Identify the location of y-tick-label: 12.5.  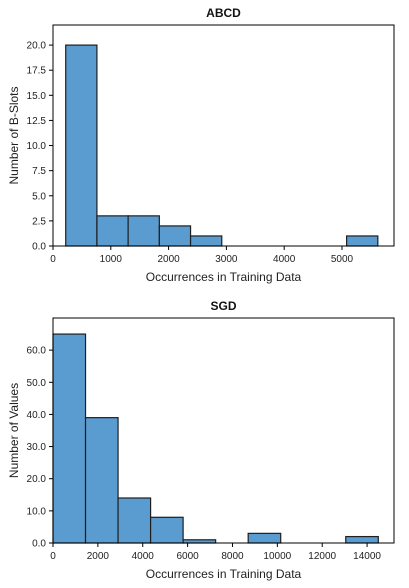
(37, 121).